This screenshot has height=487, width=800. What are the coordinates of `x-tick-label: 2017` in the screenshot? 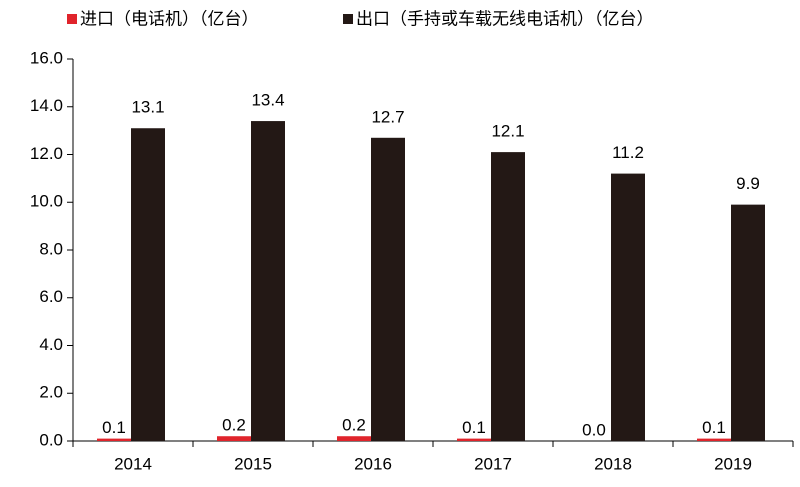 It's located at (493, 463).